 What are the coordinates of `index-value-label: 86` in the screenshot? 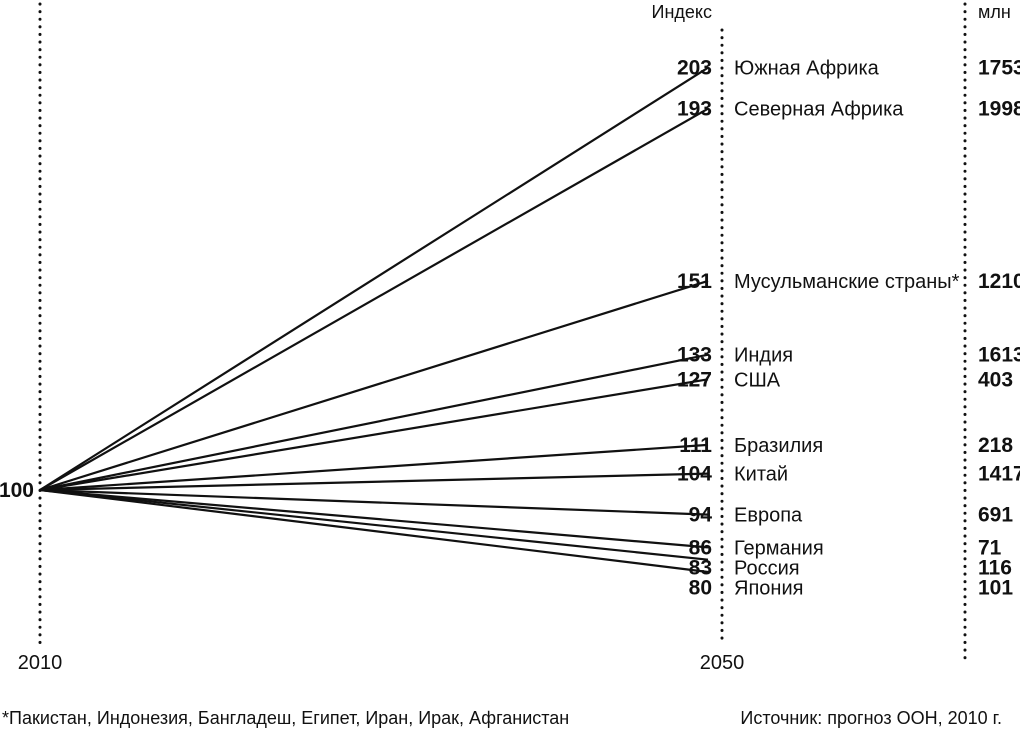 It's located at (700, 547).